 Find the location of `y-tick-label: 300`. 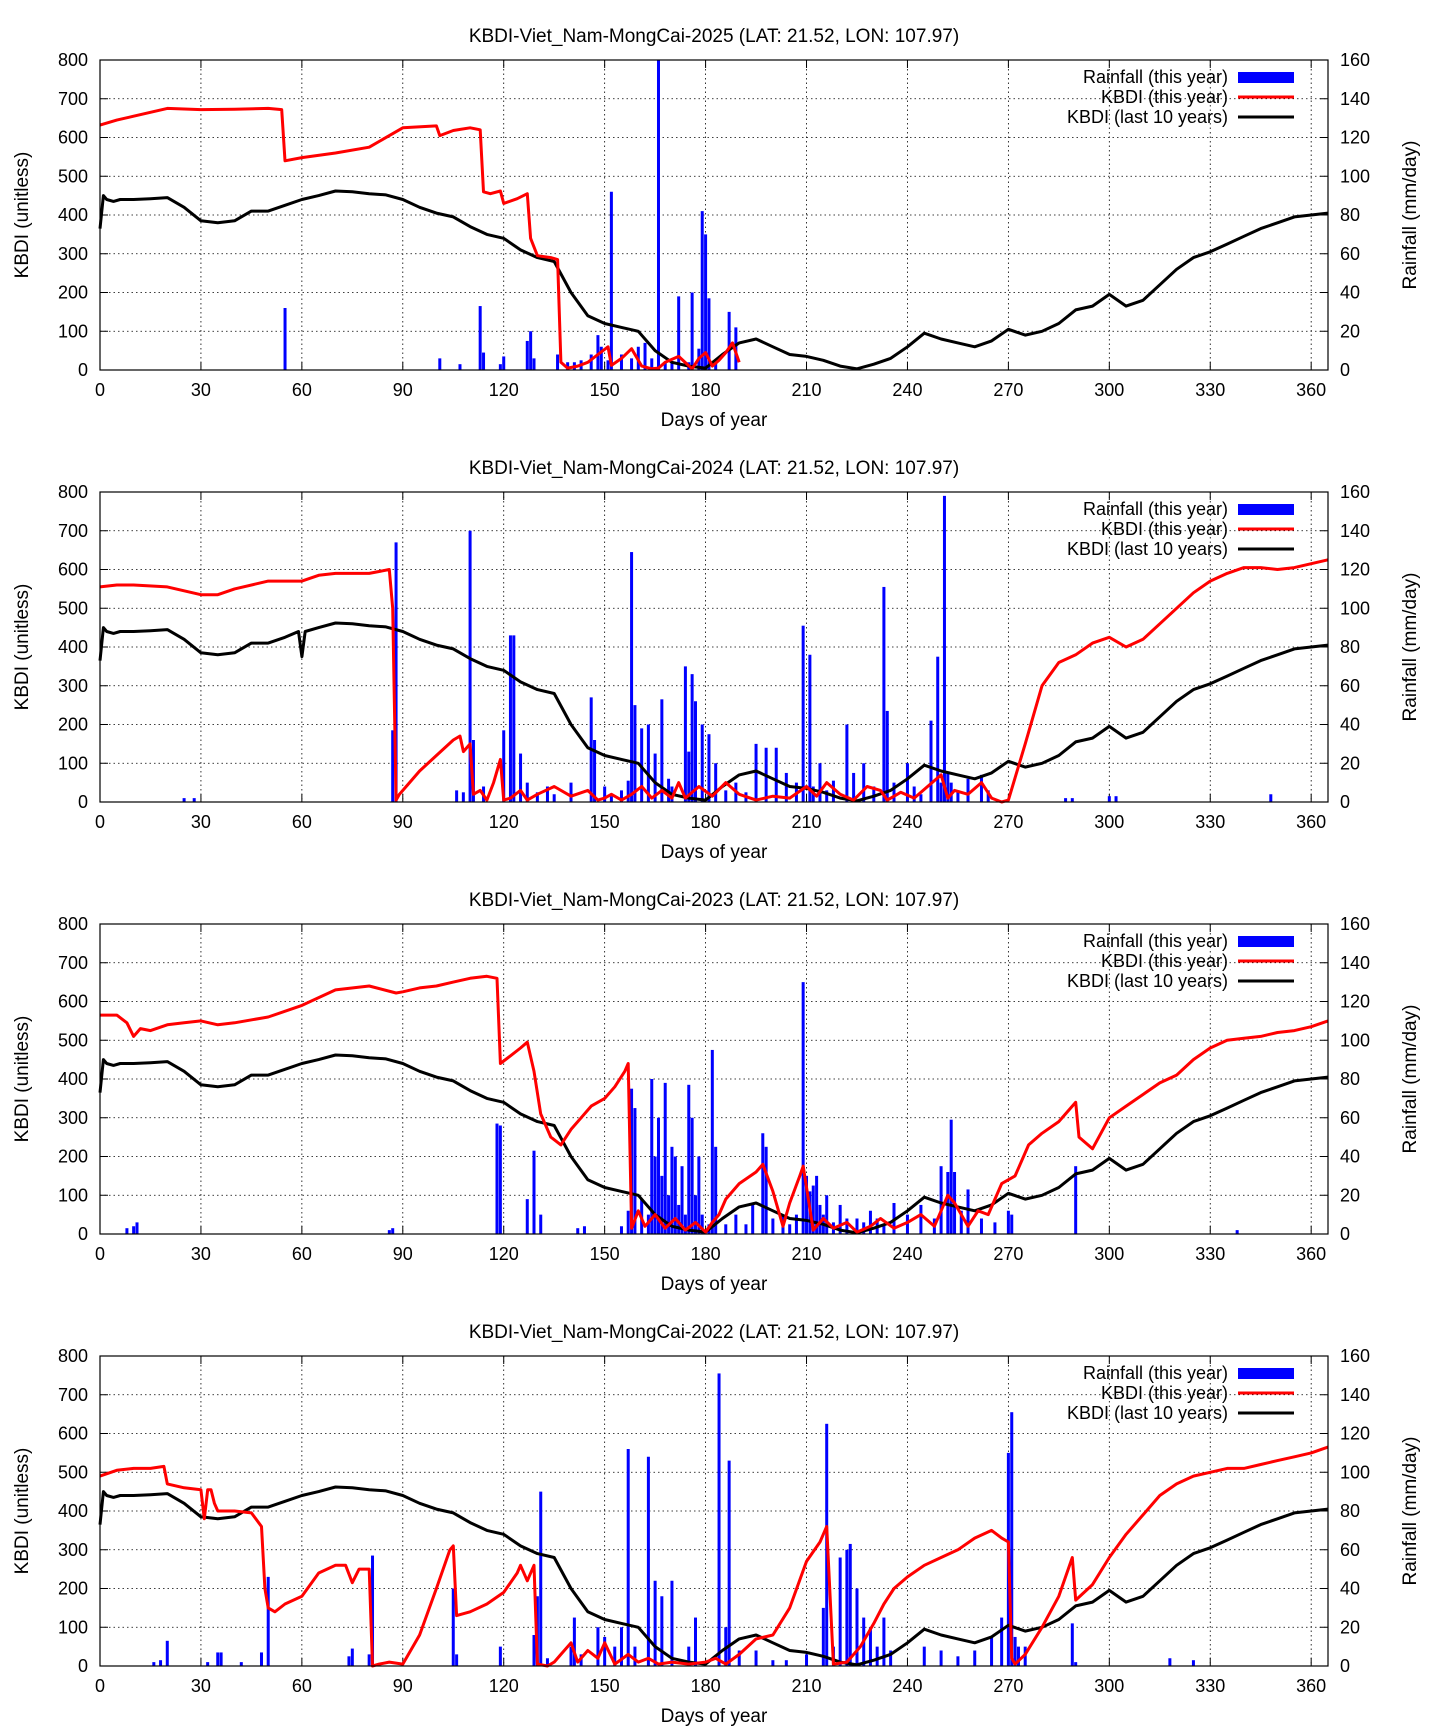

y-tick-label: 300 is located at coordinates (73, 254).